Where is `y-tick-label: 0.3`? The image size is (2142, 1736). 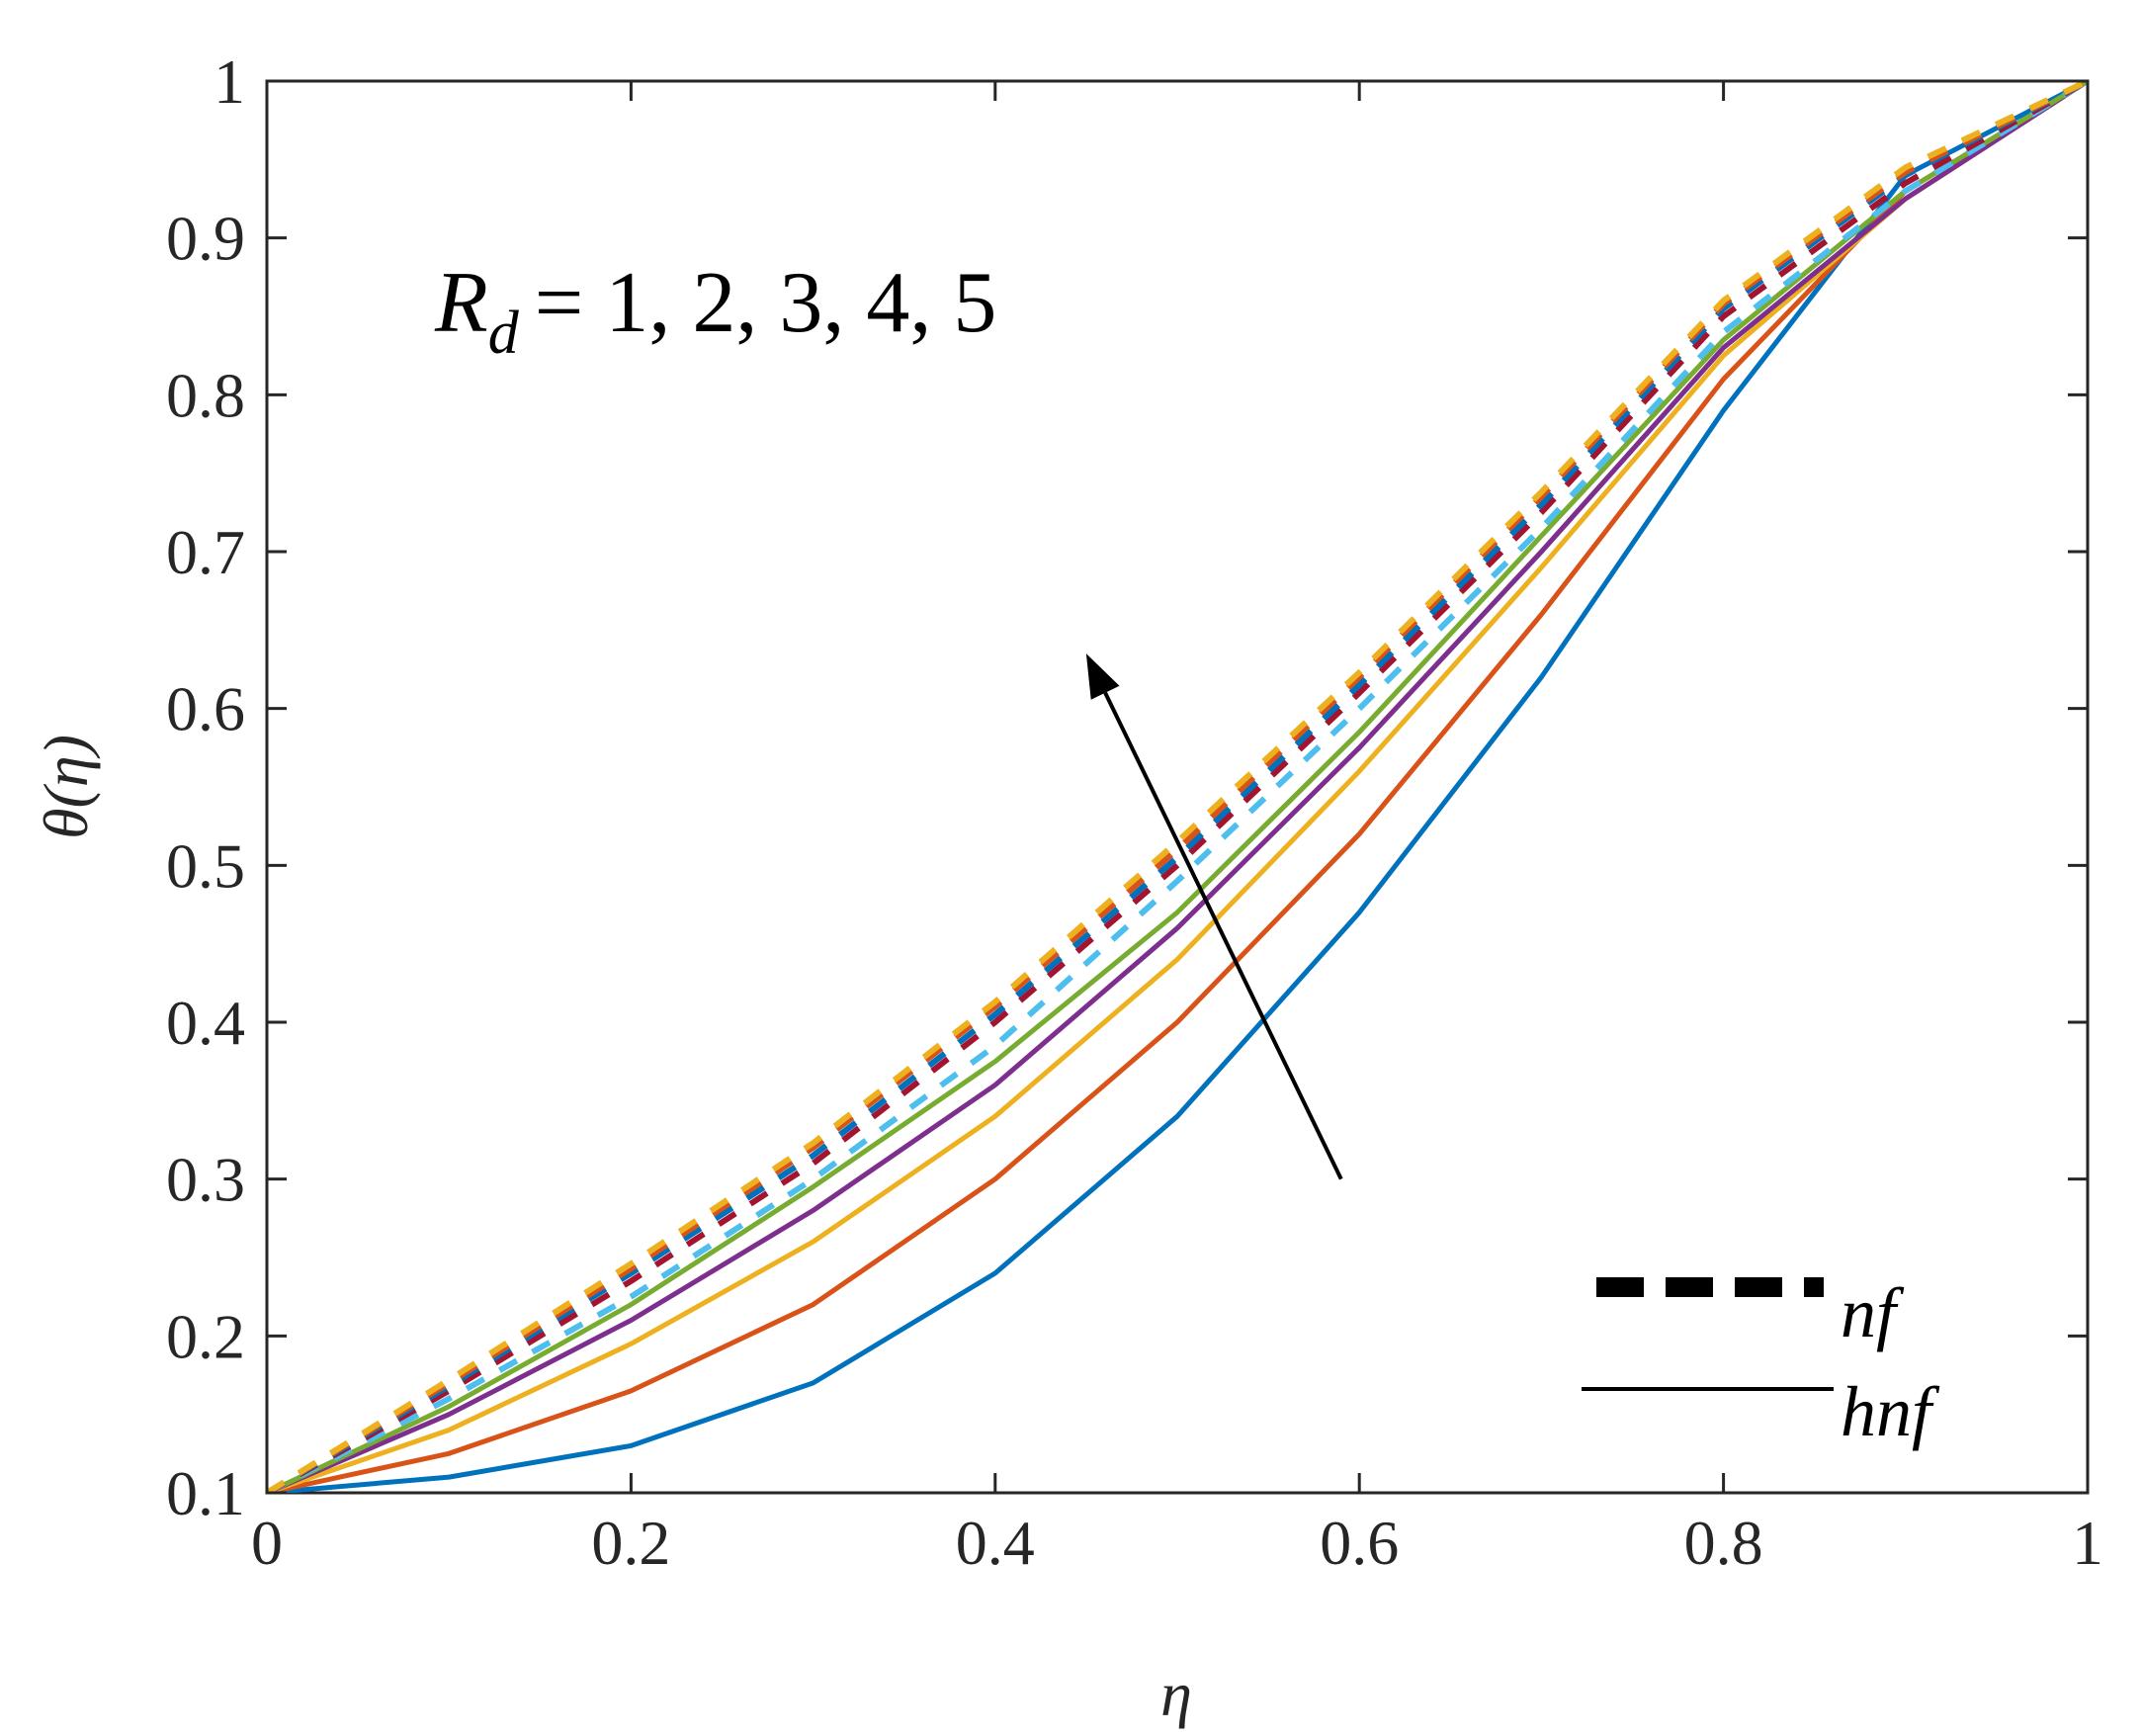
y-tick-label: 0.3 is located at coordinates (205, 1180).